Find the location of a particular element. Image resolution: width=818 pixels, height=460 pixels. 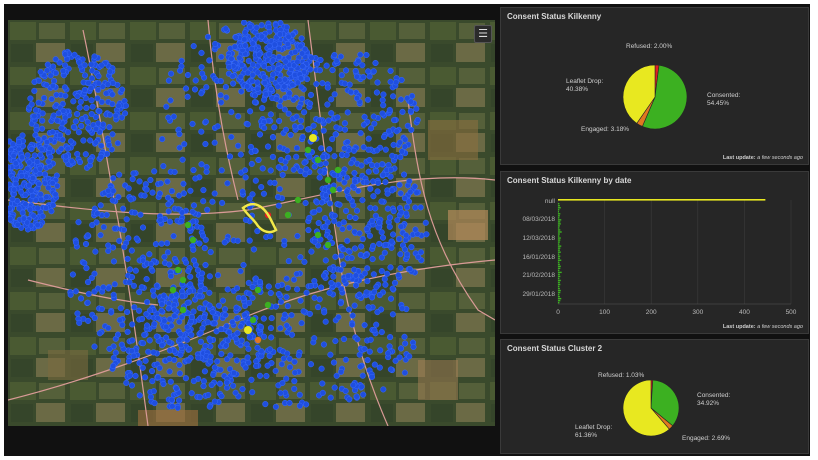

list-icon: ☰ is located at coordinates (483, 34).